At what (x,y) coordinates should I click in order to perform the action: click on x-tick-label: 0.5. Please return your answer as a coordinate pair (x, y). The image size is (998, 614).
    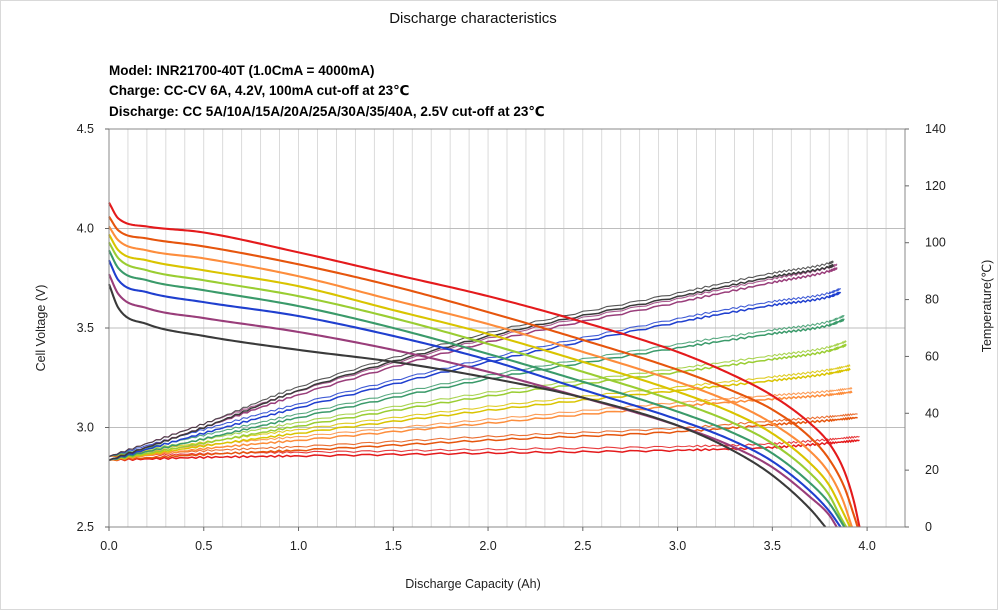
    Looking at the image, I should click on (203, 546).